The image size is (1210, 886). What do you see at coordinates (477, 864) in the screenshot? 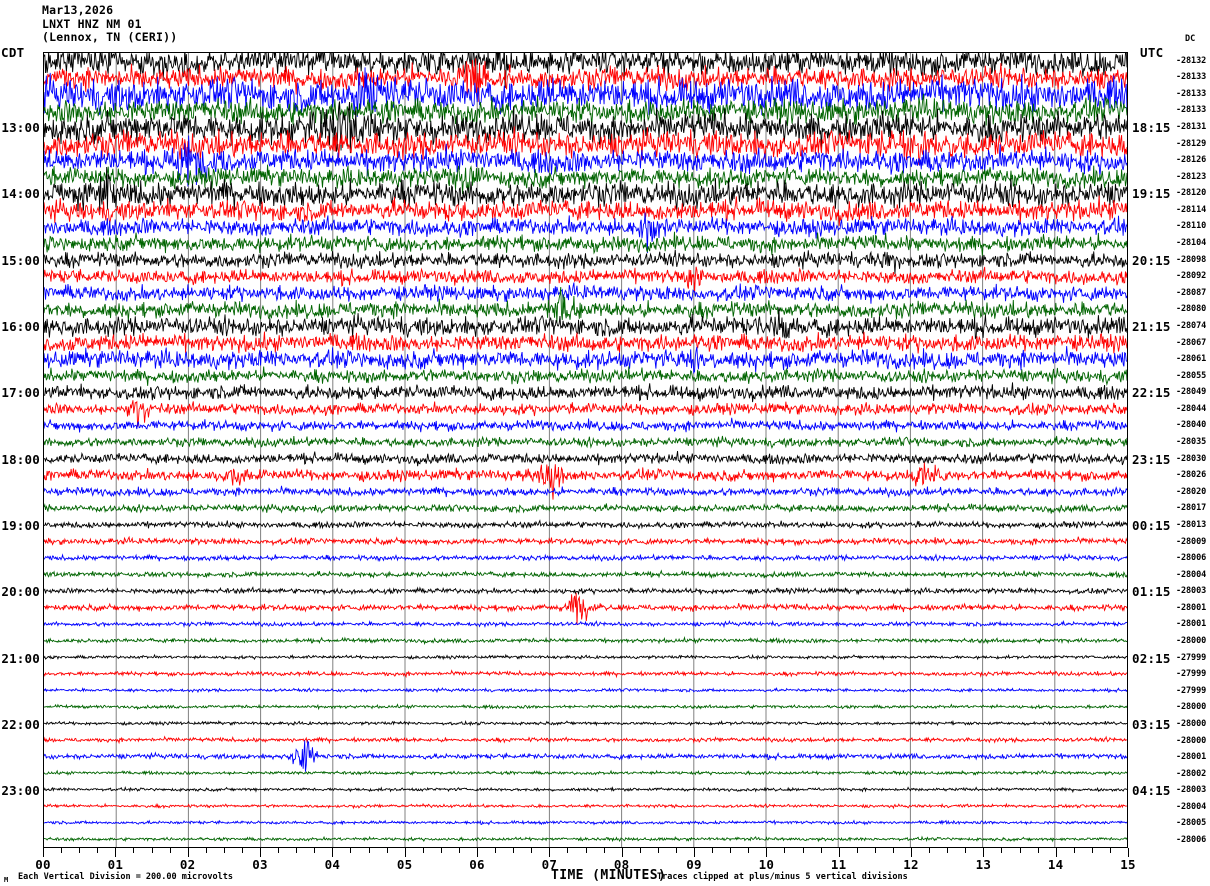
I see `x-axis-tick-label: 06` at bounding box center [477, 864].